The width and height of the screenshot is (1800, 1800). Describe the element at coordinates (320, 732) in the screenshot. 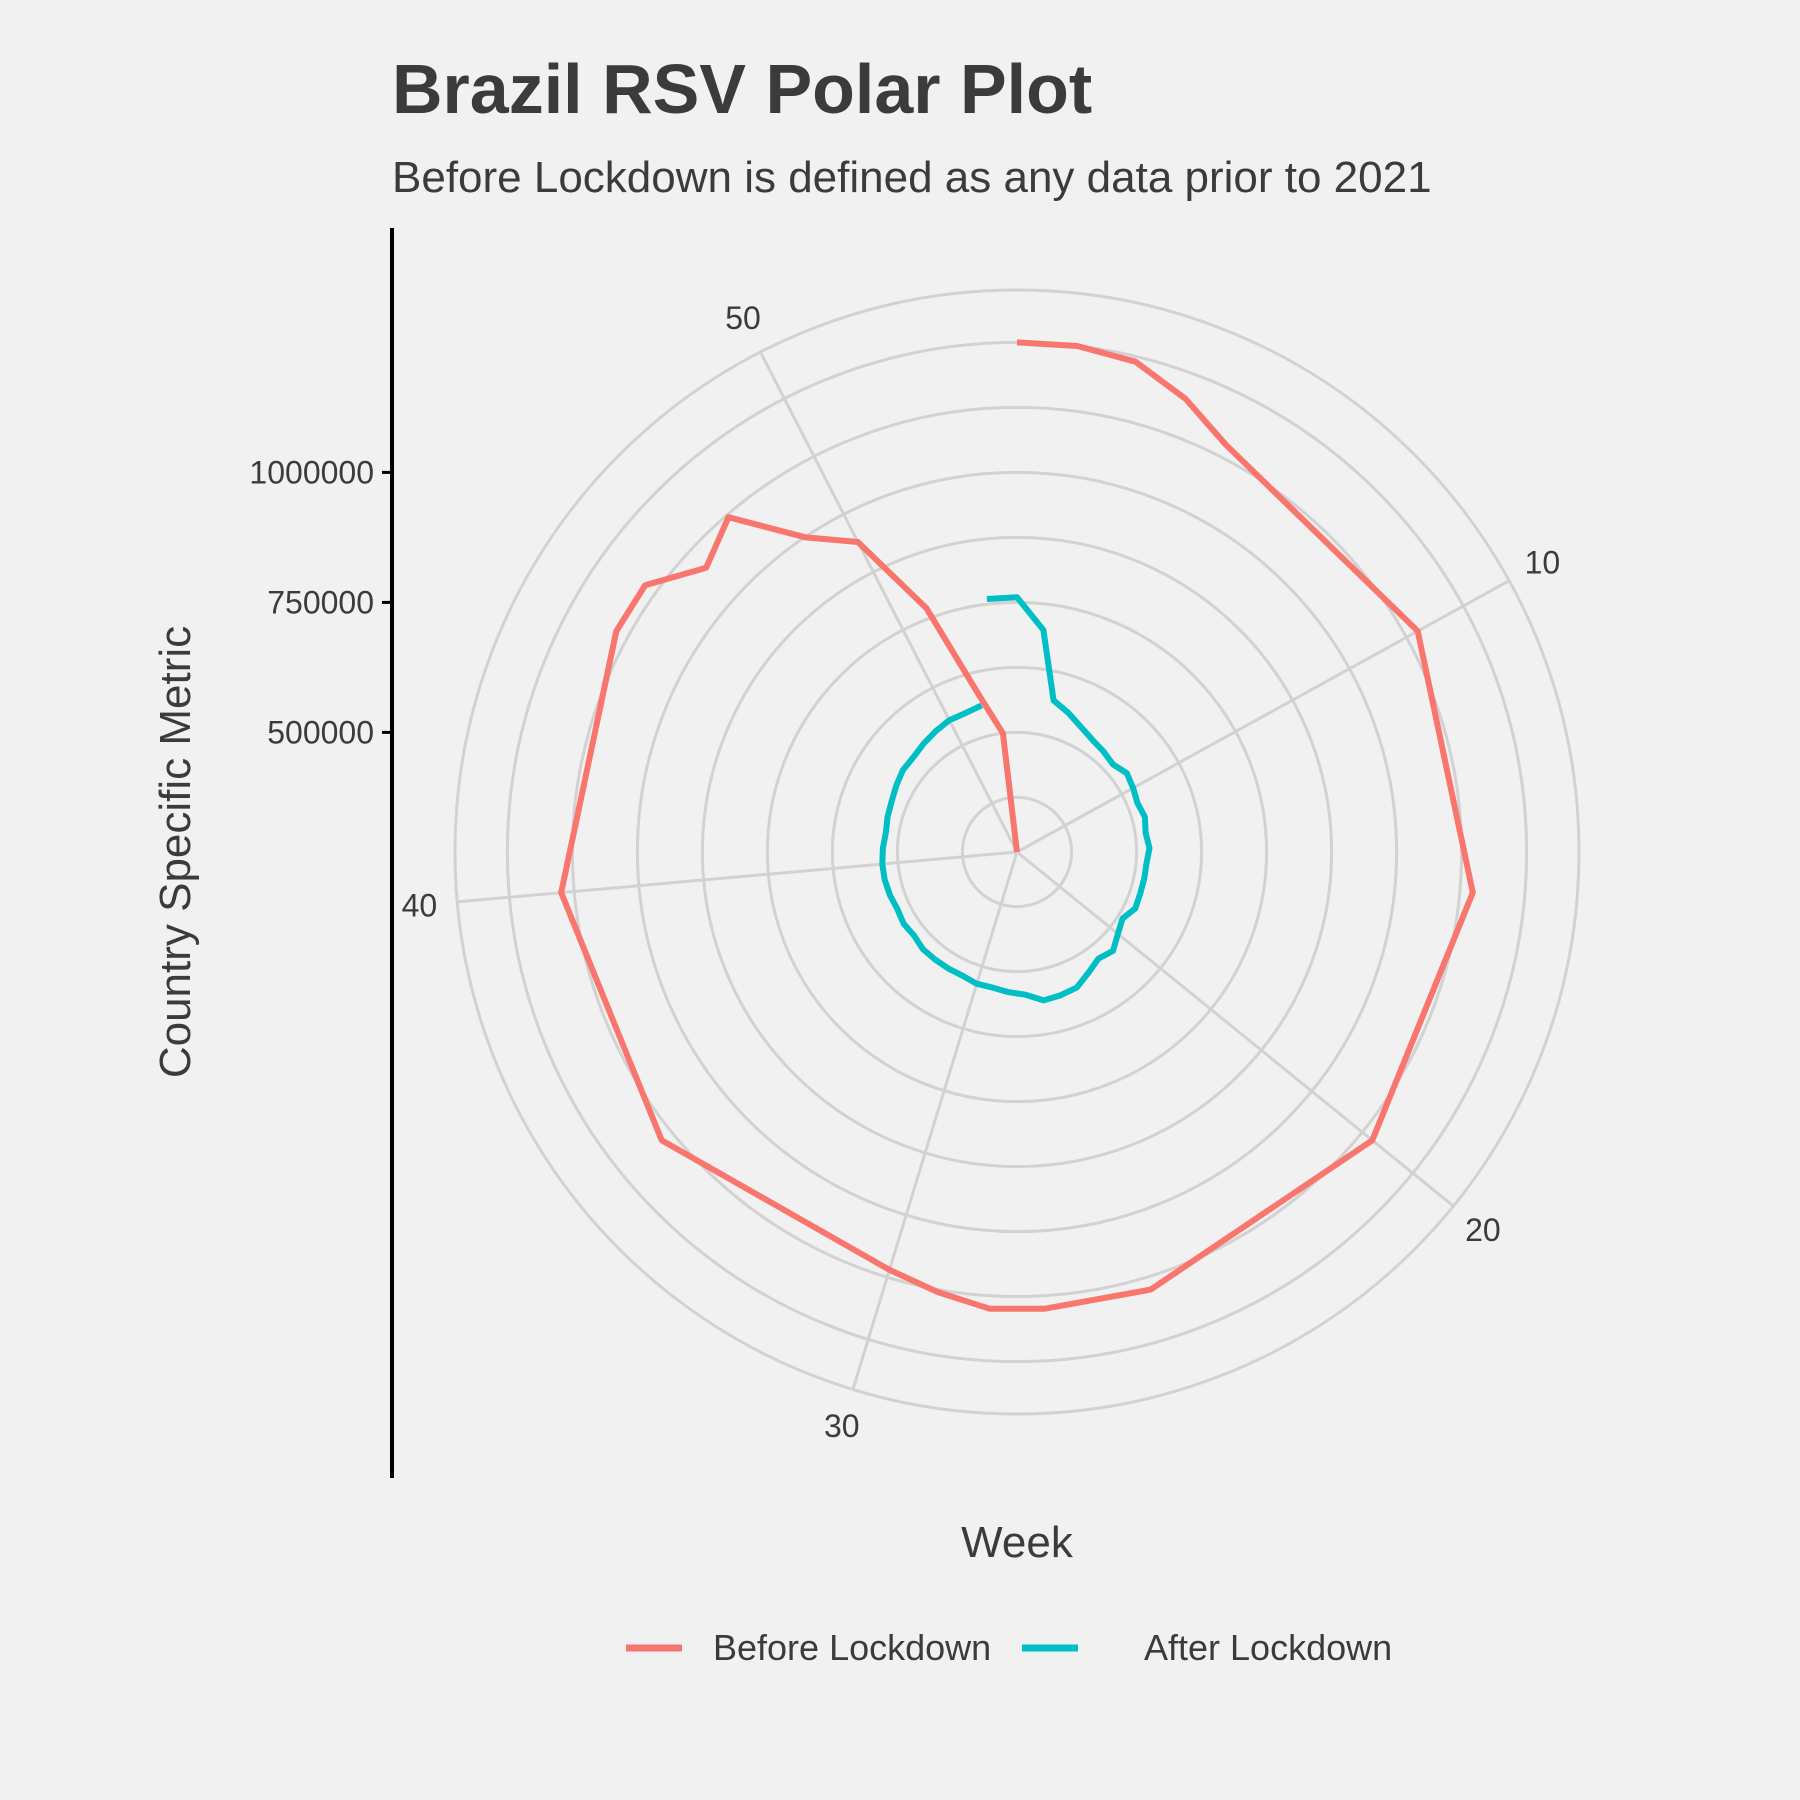

I see `y-tick-label: 500000` at that location.